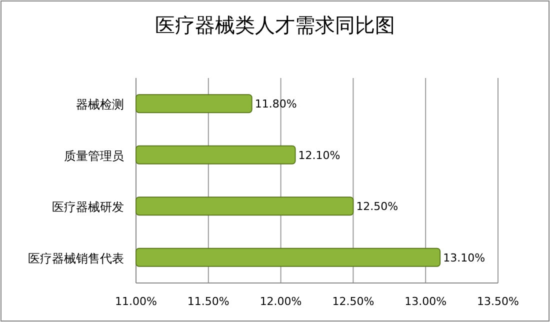  Describe the element at coordinates (464, 257) in the screenshot. I see `data-label: 13.10%` at that location.